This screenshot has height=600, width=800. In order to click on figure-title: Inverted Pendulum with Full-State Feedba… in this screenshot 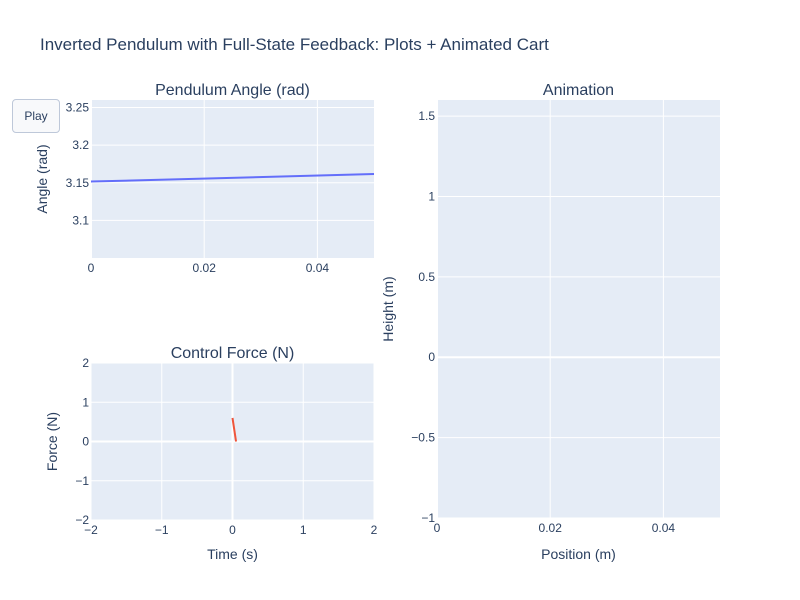, I will do `click(294, 44)`.